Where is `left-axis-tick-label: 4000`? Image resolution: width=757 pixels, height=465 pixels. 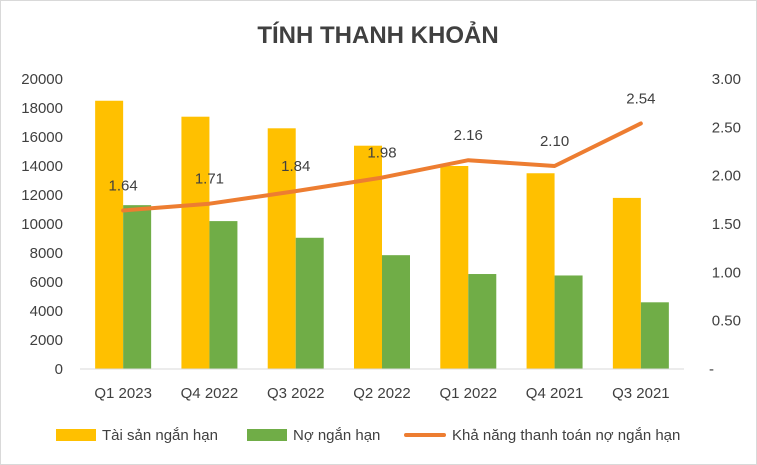
left-axis-tick-label: 4000 is located at coordinates (46, 311).